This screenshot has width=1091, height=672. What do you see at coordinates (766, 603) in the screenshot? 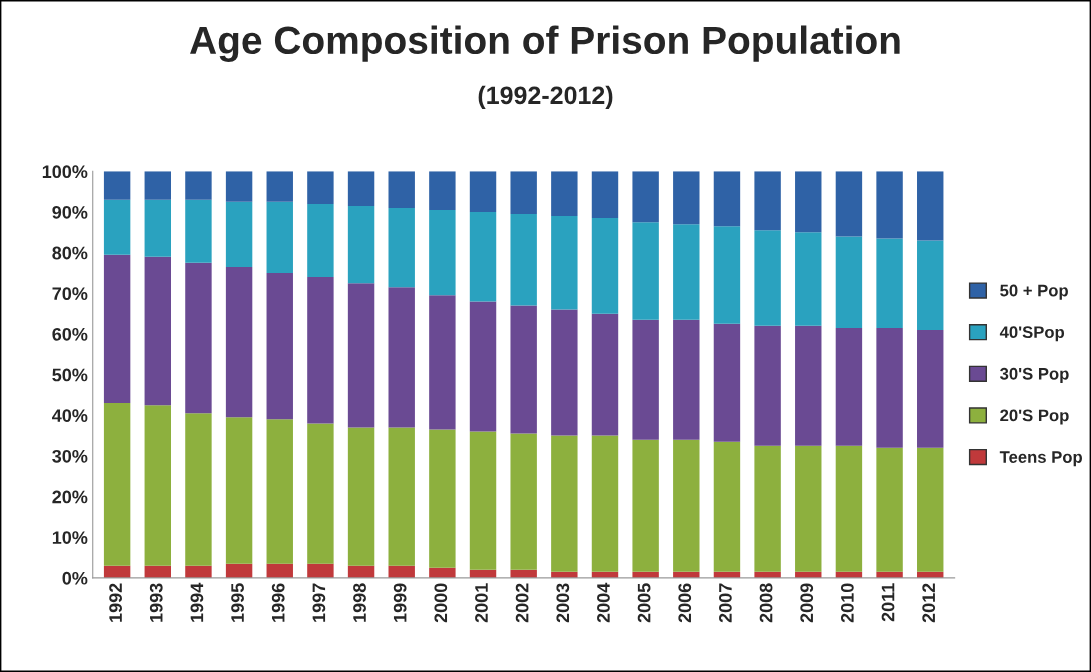
I see `x-tick-label: 2008` at bounding box center [766, 603].